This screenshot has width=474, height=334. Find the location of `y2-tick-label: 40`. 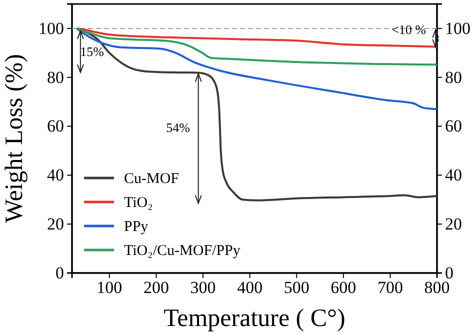

y2-tick-label: 40 is located at coordinates (453, 175).